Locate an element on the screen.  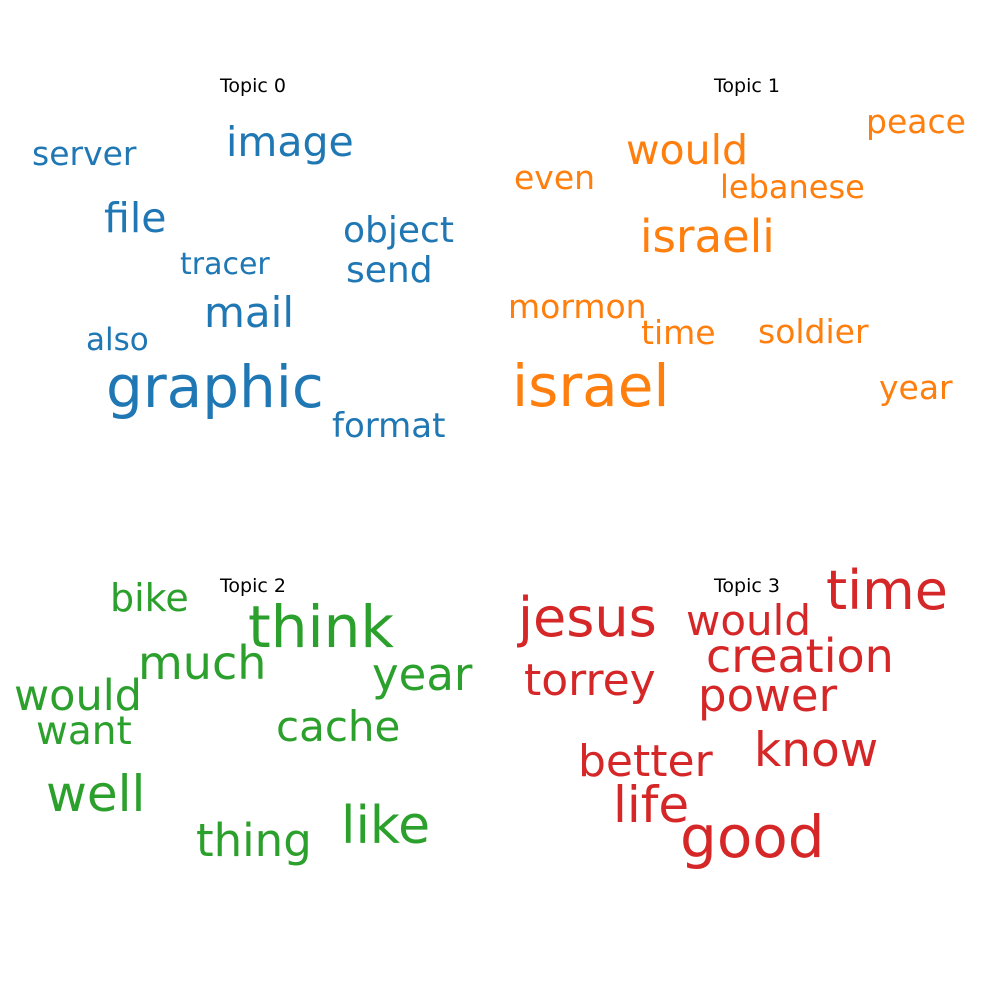
word-tracer: tracer is located at coordinates (225, 264).